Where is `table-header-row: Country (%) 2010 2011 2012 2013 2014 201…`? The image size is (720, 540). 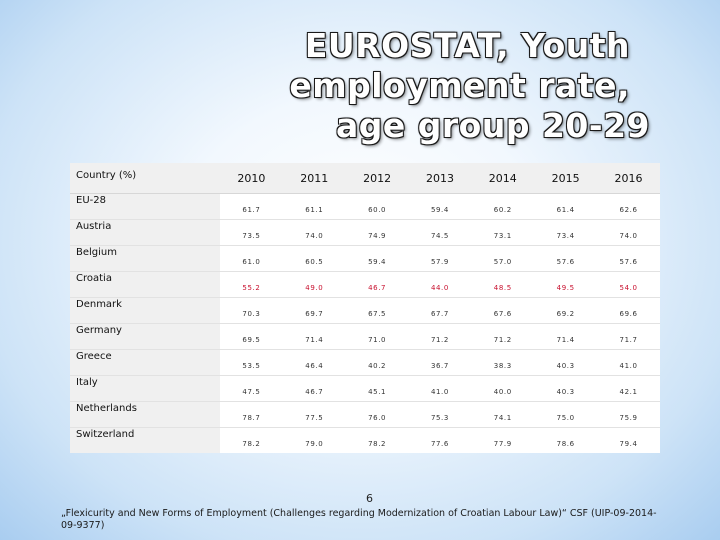 table-header-row: Country (%) 2010 2011 2012 2013 2014 201… is located at coordinates (365, 178).